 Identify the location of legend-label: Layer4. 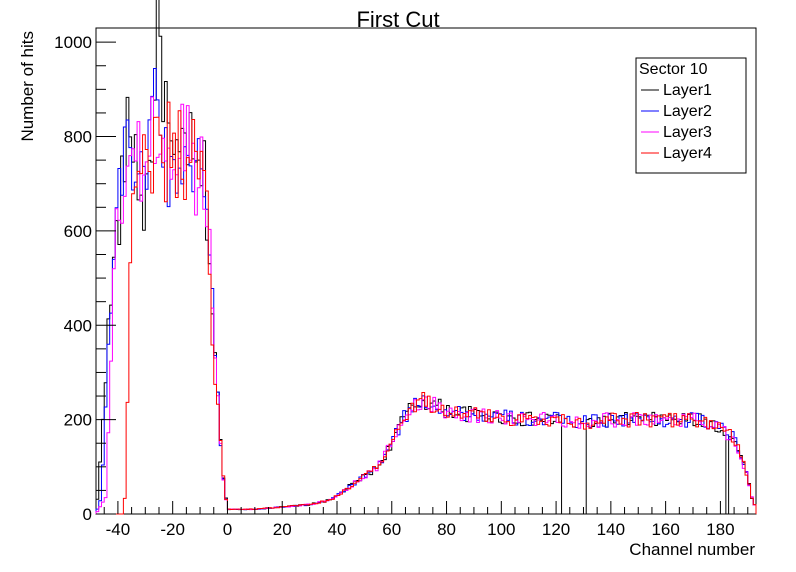
(687, 153).